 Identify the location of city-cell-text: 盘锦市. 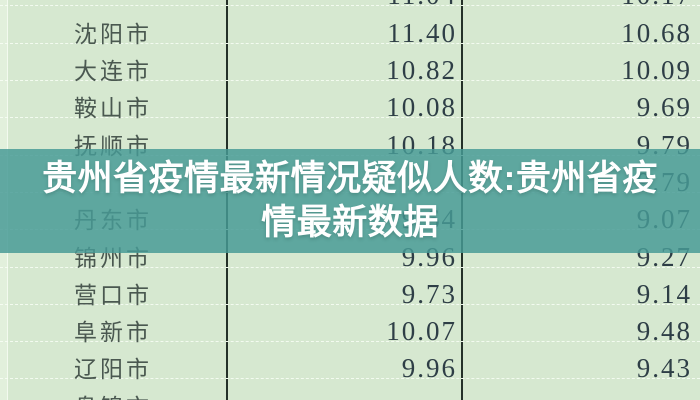
(113, 394).